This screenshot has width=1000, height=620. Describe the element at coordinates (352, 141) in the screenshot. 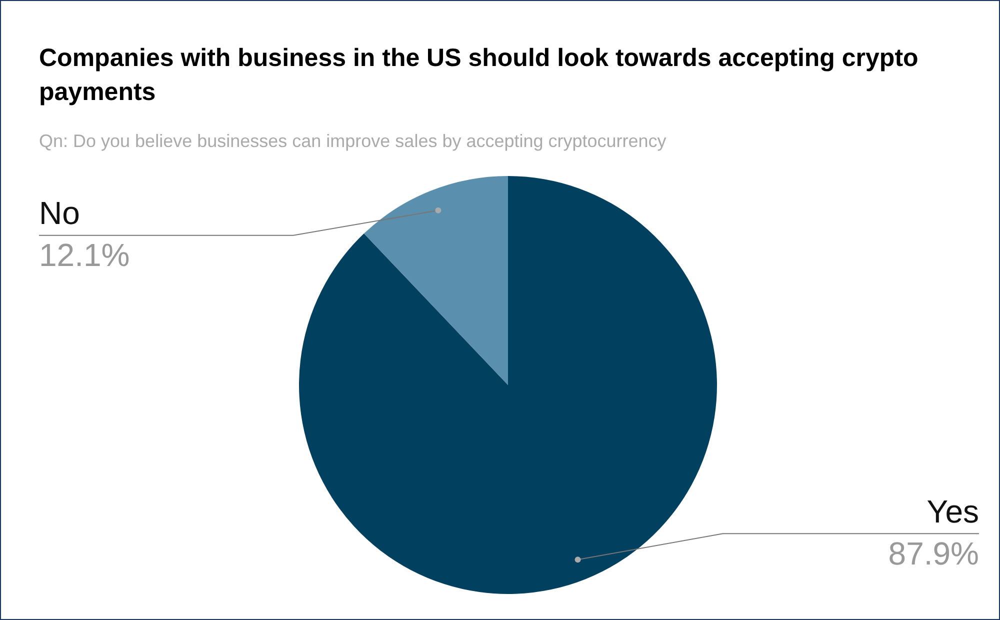

I see `chart-subtitle: Qn: Do you believe businesses can improve sales by accepting cryptocurrency` at that location.